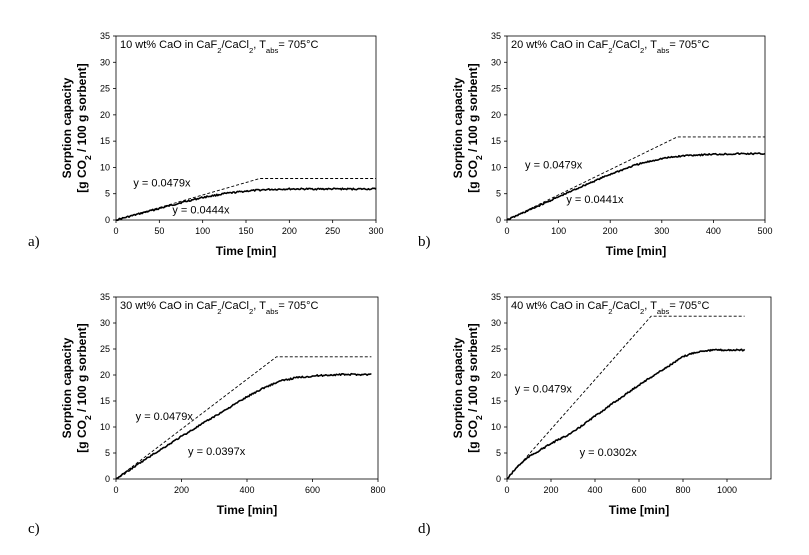  What do you see at coordinates (34, 242) in the screenshot?
I see `panel-letter: a)` at bounding box center [34, 242].